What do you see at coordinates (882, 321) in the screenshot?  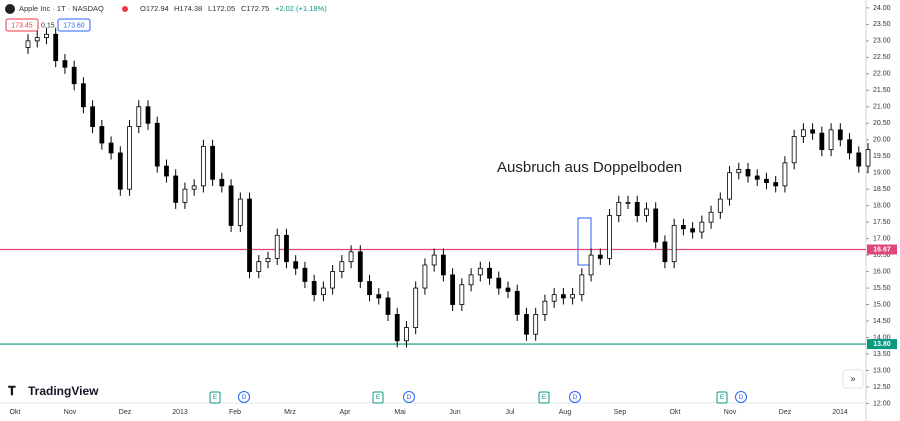 I see `y-tick-label: 14.50` at bounding box center [882, 321].